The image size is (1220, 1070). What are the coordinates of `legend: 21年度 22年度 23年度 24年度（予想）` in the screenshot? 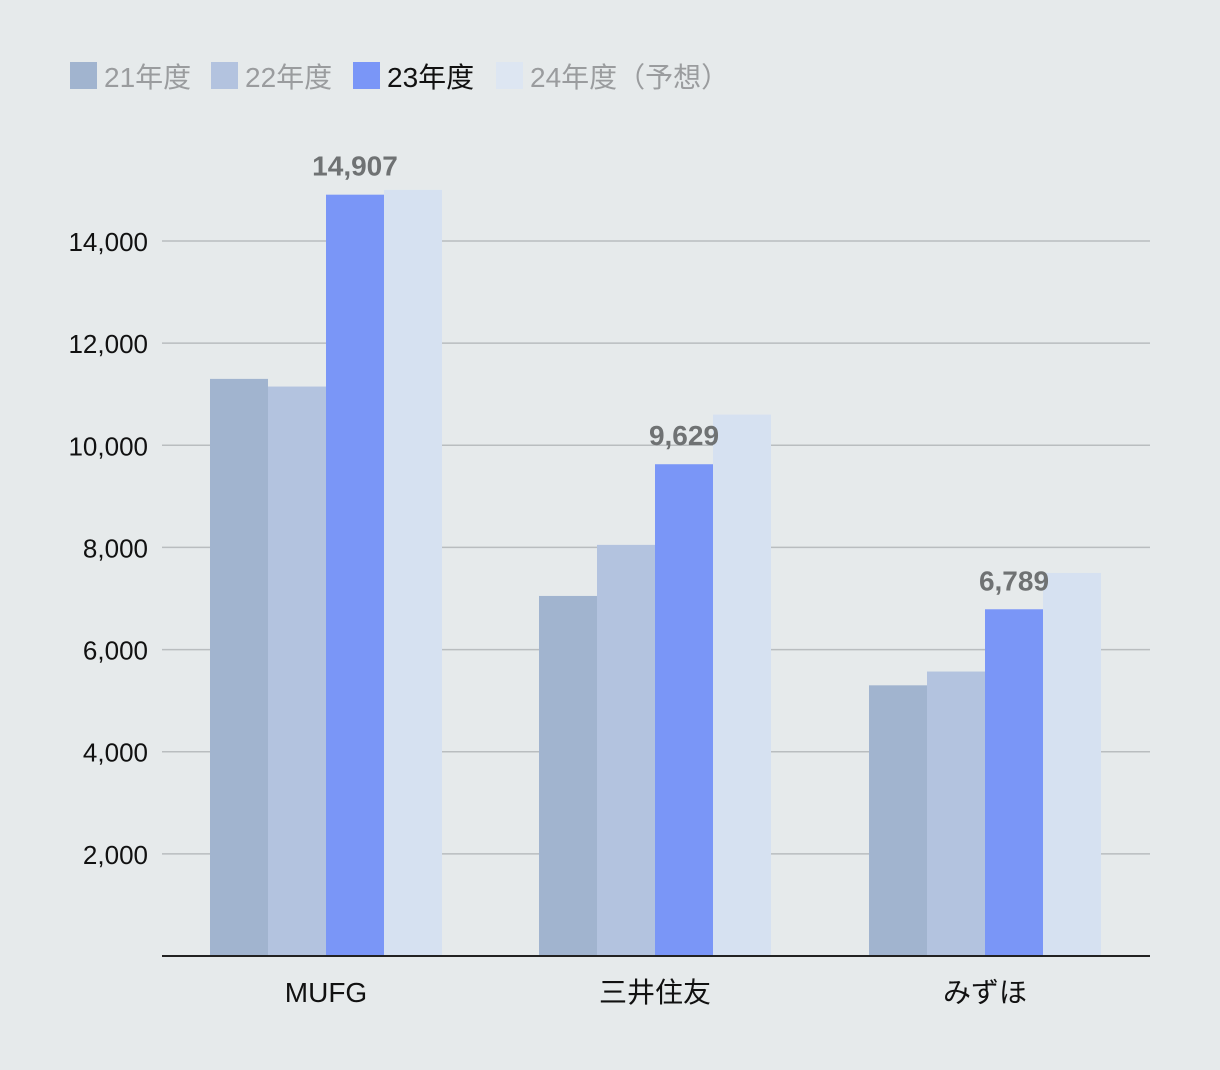 It's located at (399, 77).